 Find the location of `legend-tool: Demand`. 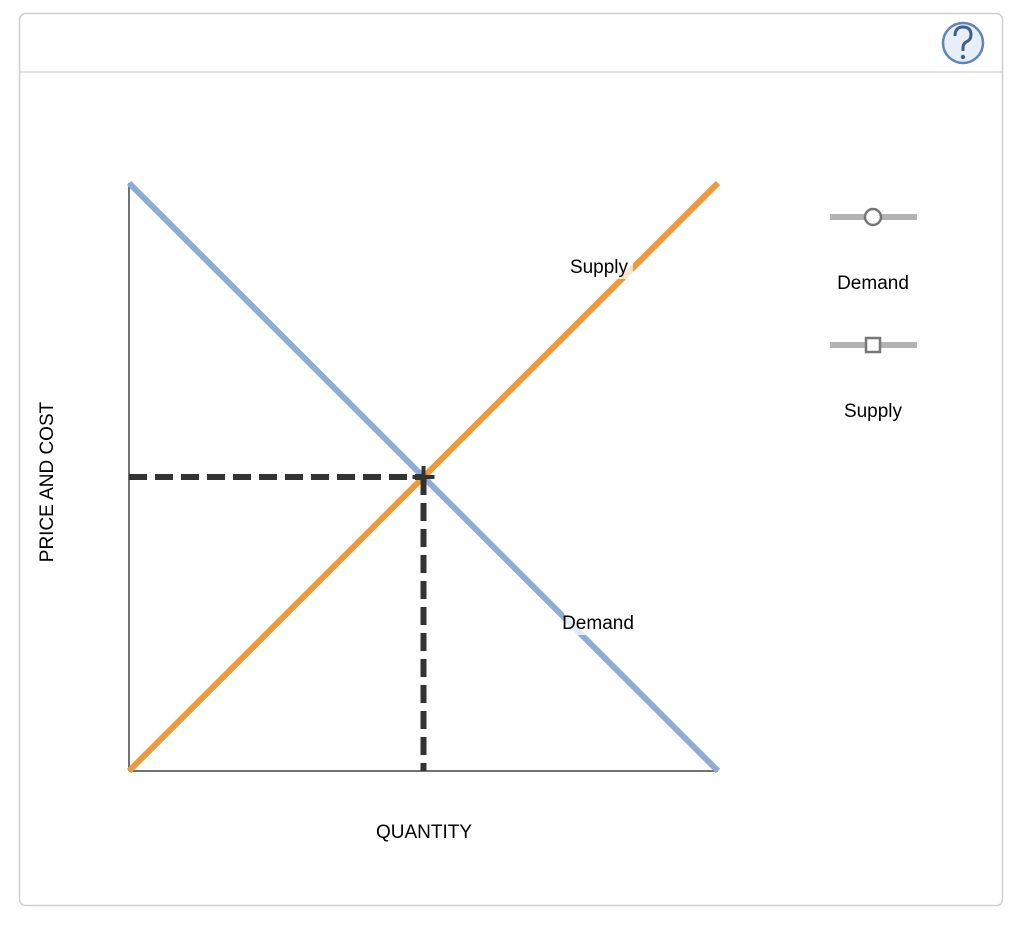

legend-tool: Demand is located at coordinates (873, 250).